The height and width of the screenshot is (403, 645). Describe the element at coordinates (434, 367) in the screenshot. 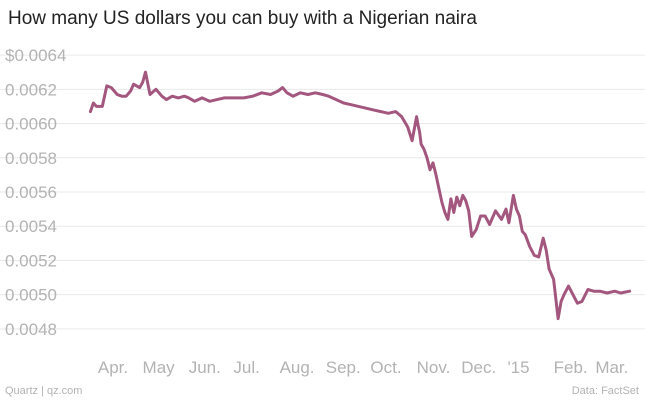

I see `x-tick-label: Nov.` at that location.